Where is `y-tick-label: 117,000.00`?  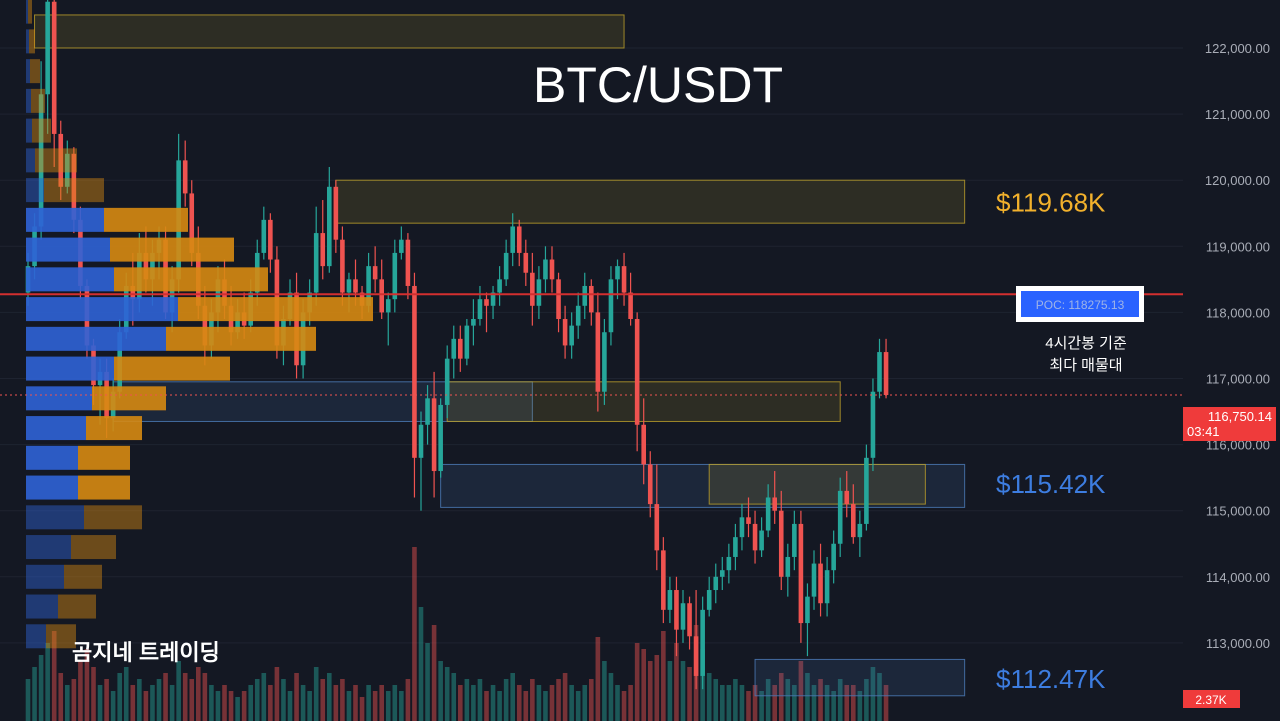 y-tick-label: 117,000.00 is located at coordinates (1238, 379).